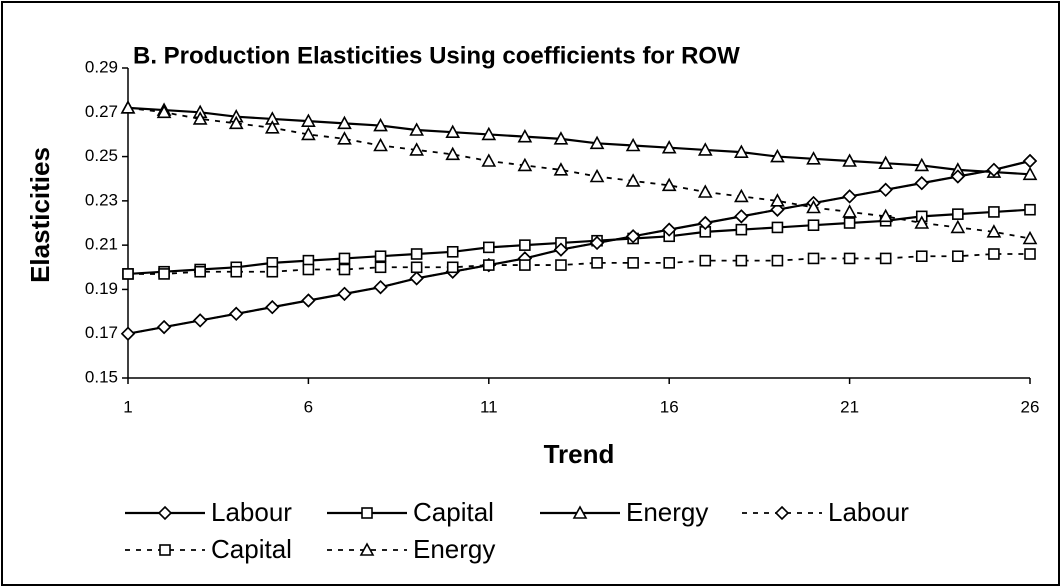 The image size is (1062, 588). Describe the element at coordinates (101, 288) in the screenshot. I see `y-tick-label: 0.19` at that location.